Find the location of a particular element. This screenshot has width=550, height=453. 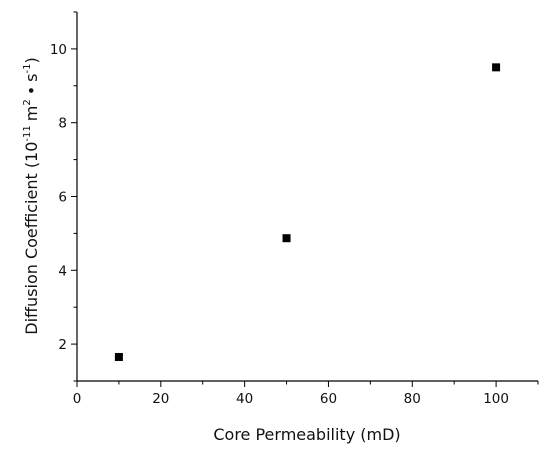

y-tick-label: 8 is located at coordinates (62, 124).